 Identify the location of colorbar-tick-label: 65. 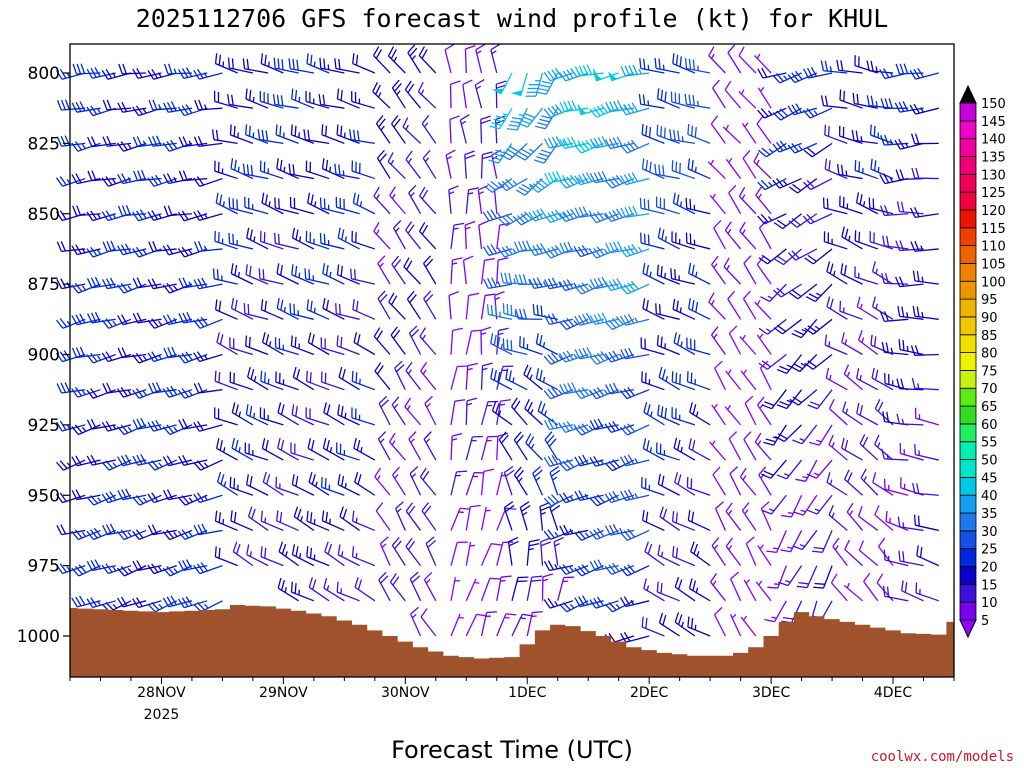
(989, 407).